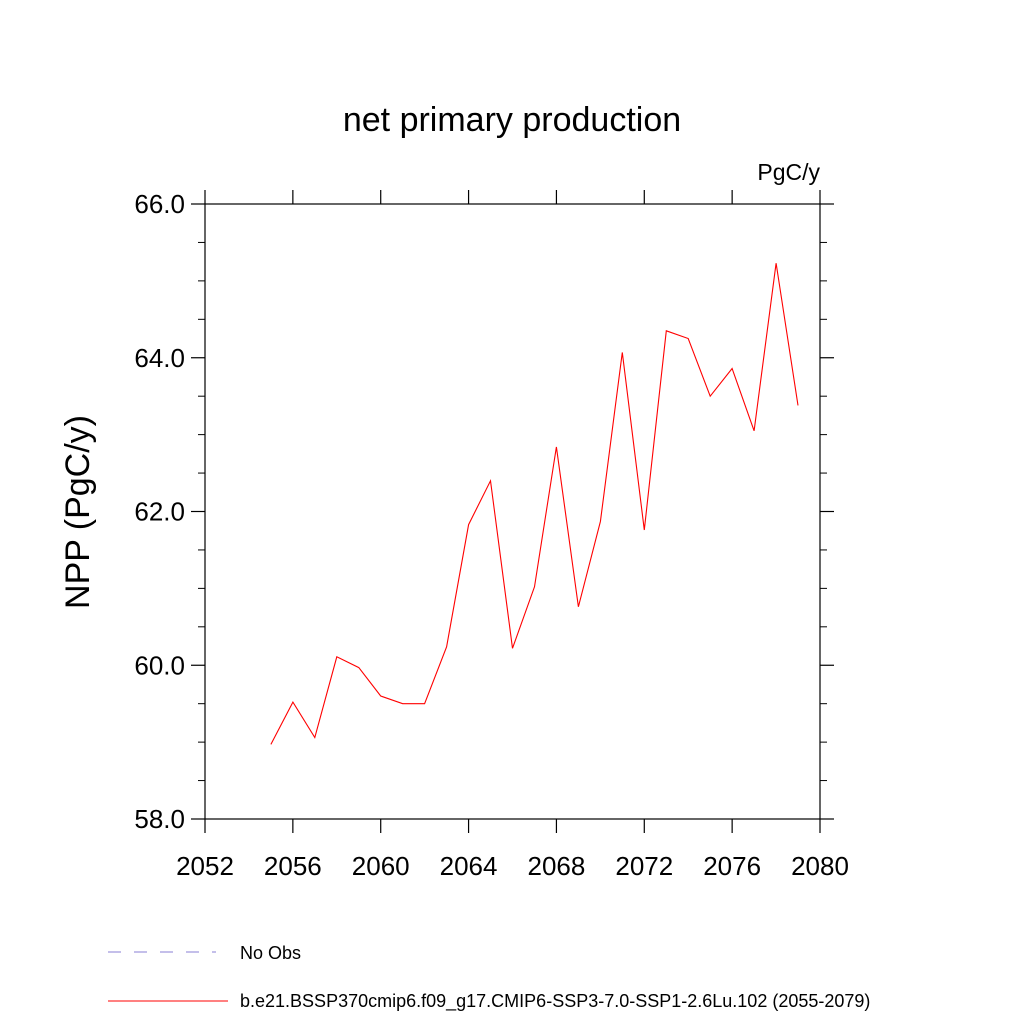 Image resolution: width=1024 pixels, height=1024 pixels. Describe the element at coordinates (644, 866) in the screenshot. I see `x-tick-label: 2072` at that location.